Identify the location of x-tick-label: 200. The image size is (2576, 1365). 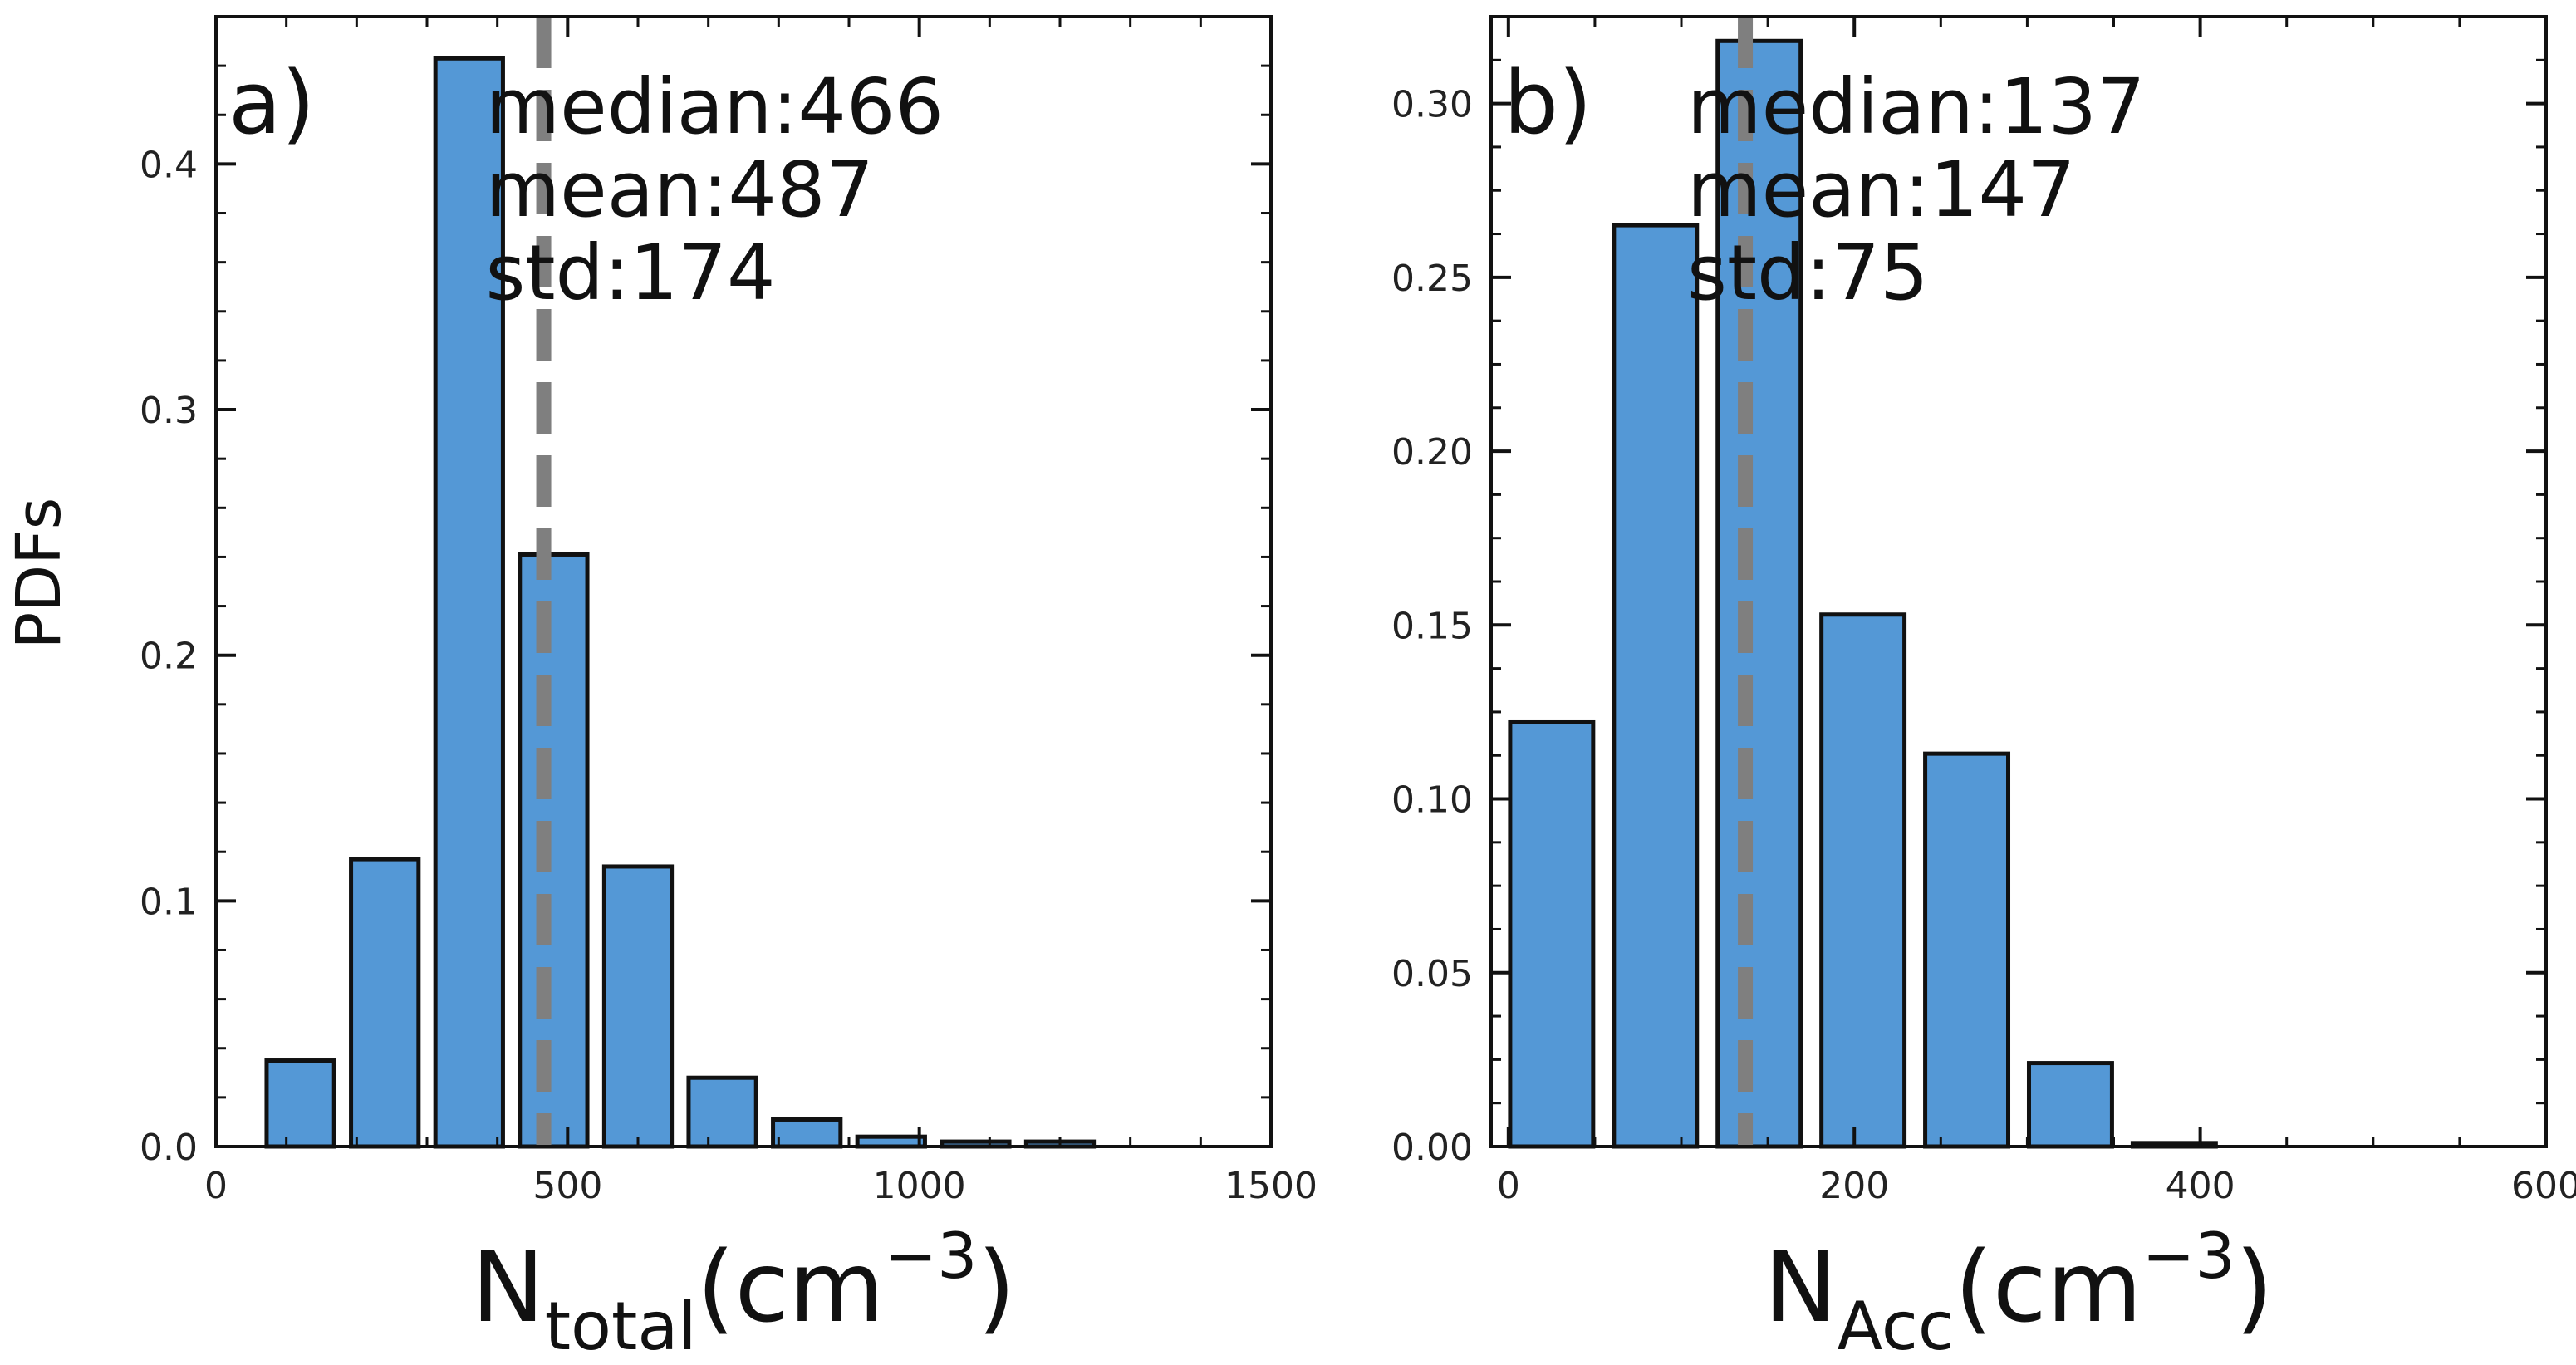
(1854, 1186).